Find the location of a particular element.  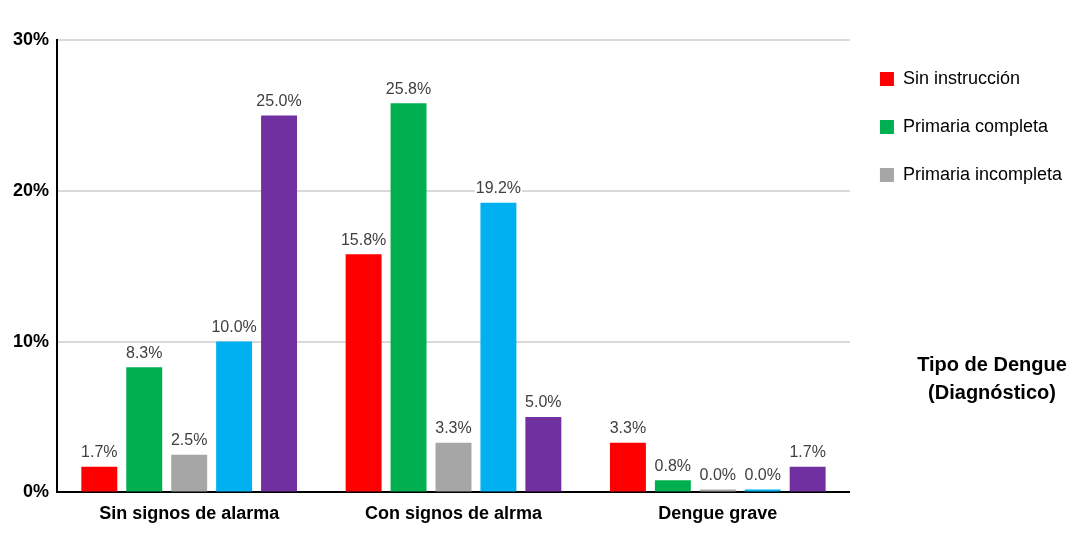

y-tick-label: 20% is located at coordinates (31, 189).